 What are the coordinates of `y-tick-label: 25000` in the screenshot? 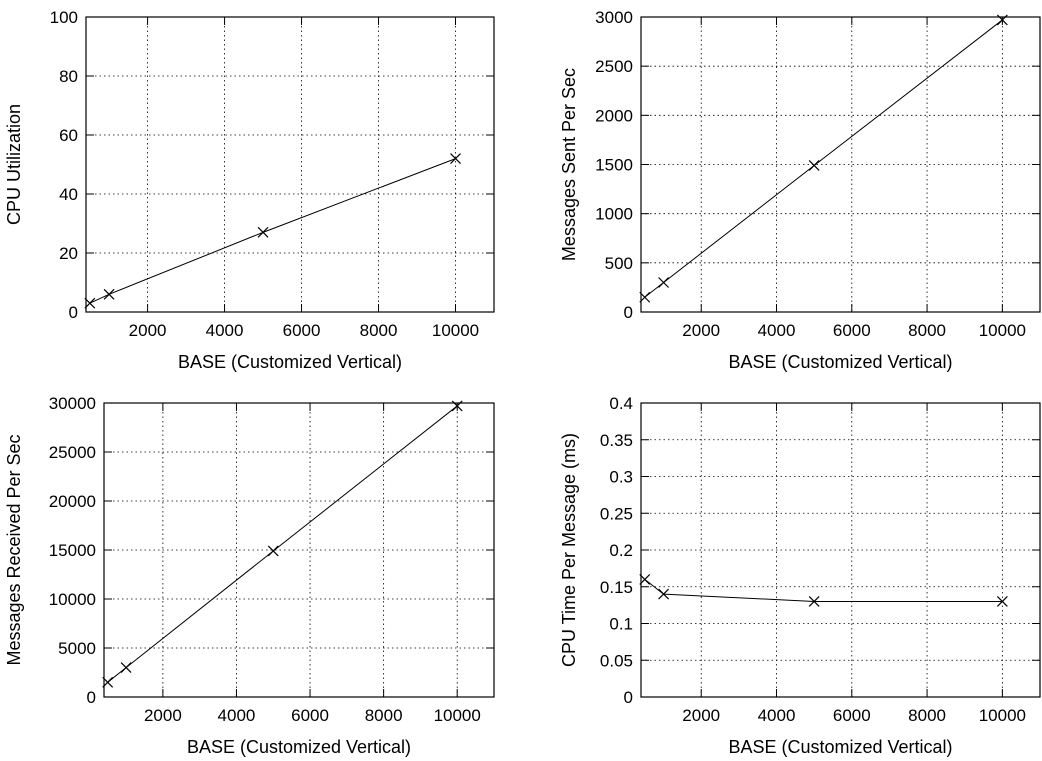 It's located at (72, 452).